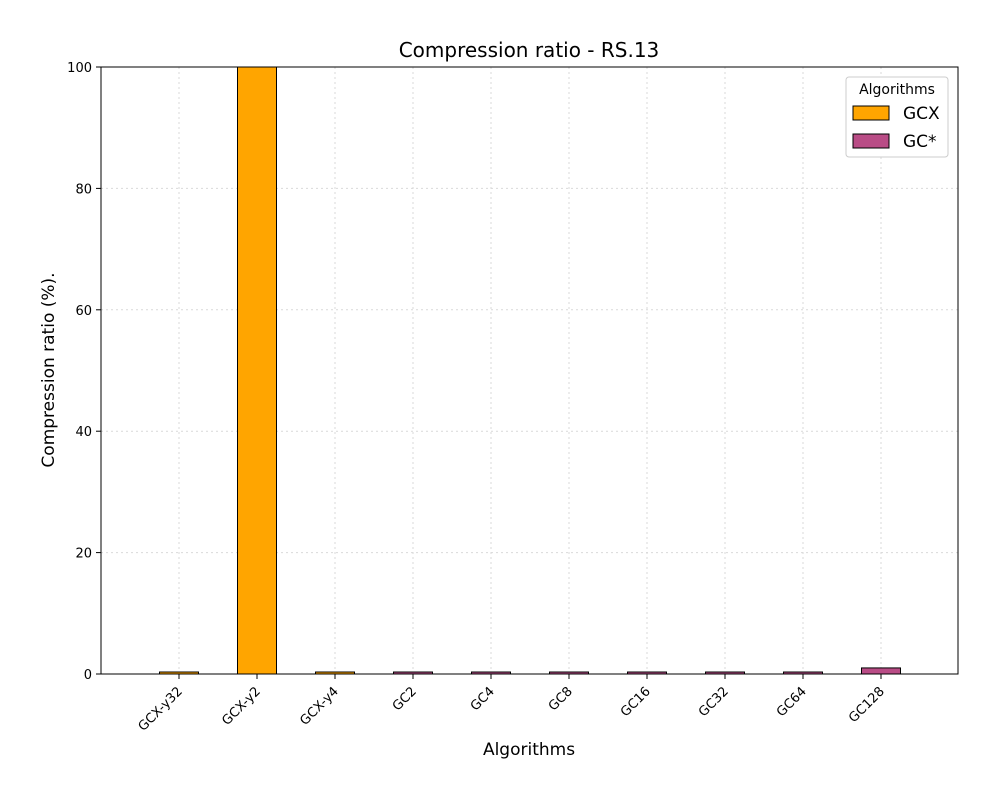 The width and height of the screenshot is (1000, 800). What do you see at coordinates (881, 671) in the screenshot?
I see `bar-gc128` at bounding box center [881, 671].